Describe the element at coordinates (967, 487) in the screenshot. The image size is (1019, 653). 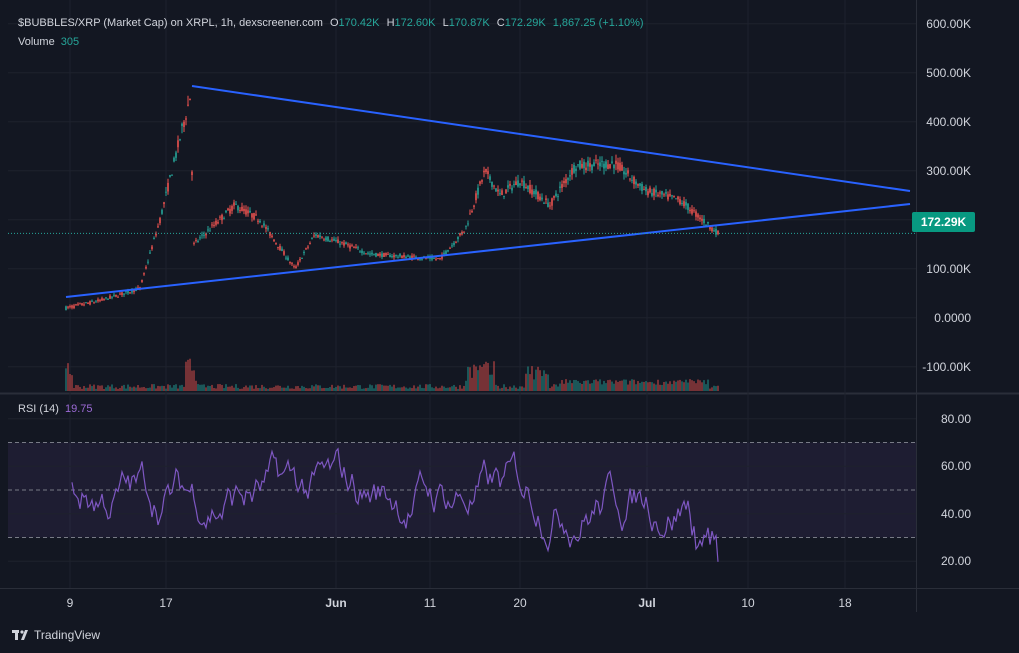
I see `rsi-axis: 80.00 60.00 40.00 20.00` at that location.